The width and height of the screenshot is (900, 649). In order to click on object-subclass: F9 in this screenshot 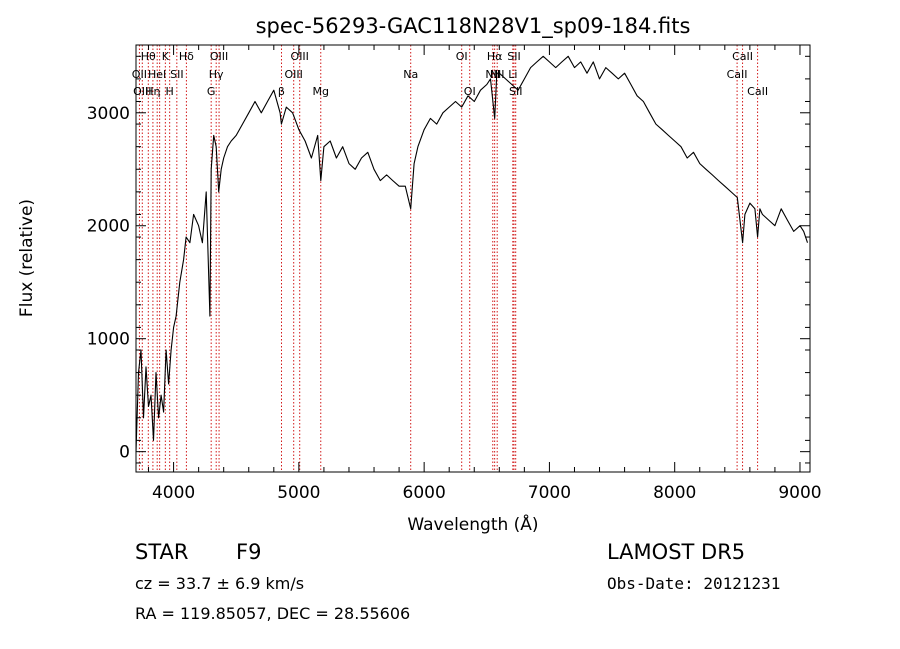, I will do `click(249, 552)`.